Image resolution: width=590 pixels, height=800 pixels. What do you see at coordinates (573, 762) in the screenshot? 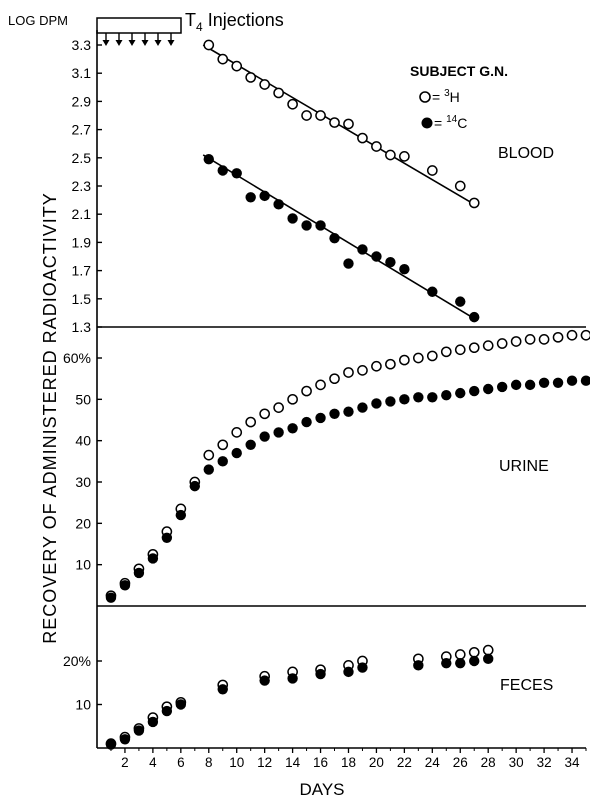
I see `x-tick-label: 34` at bounding box center [573, 762].